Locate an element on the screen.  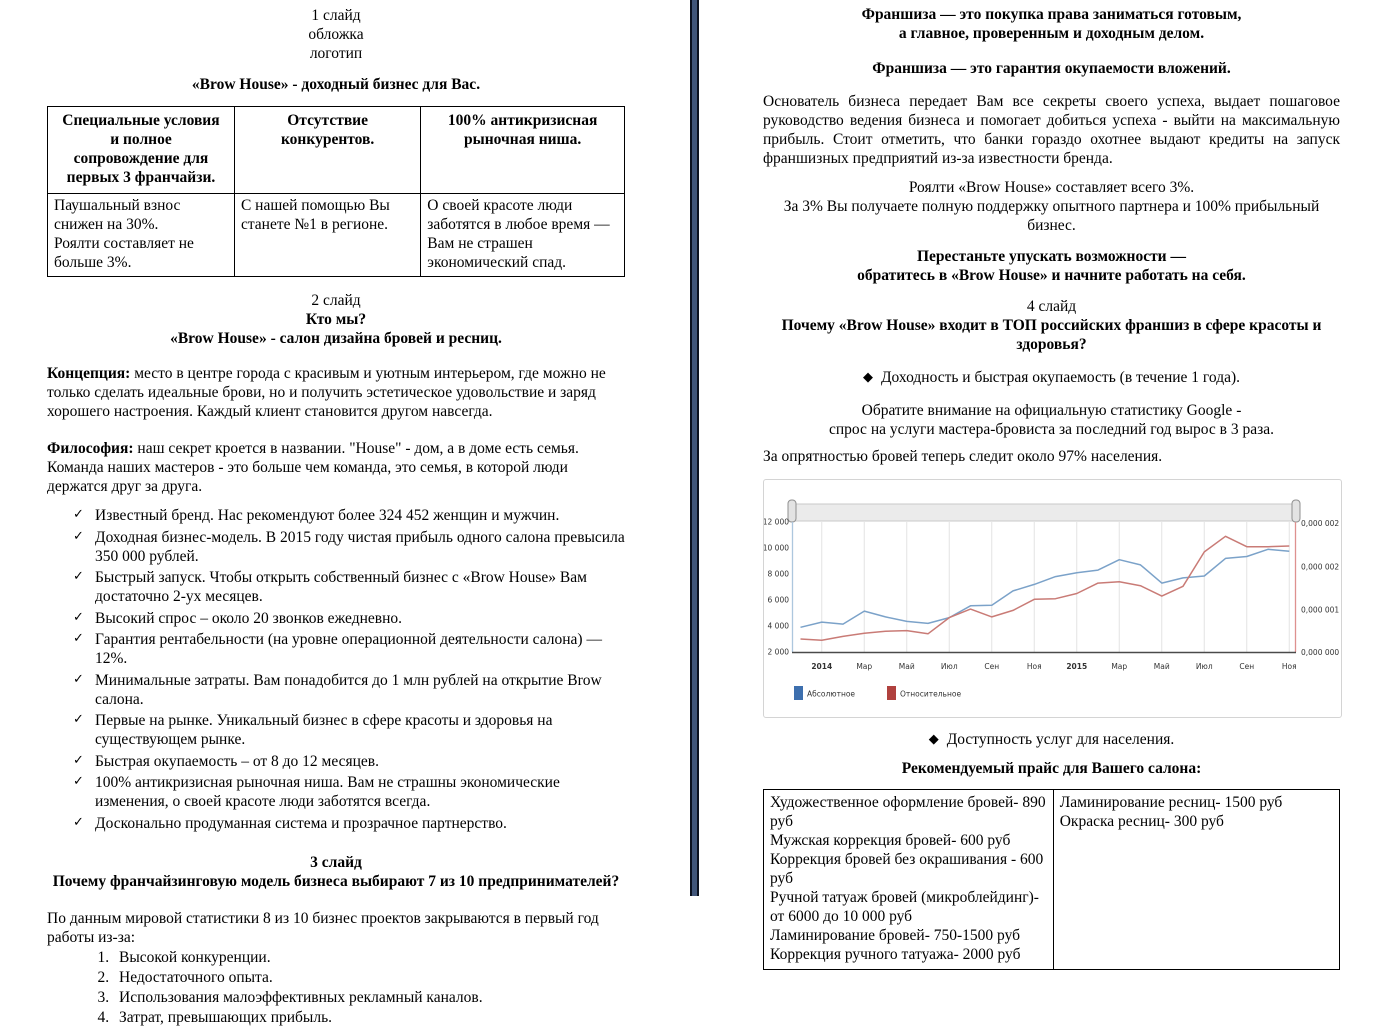
franchise-heading-line: а главное, проверенным и доходным делом. is located at coordinates (1051, 33).